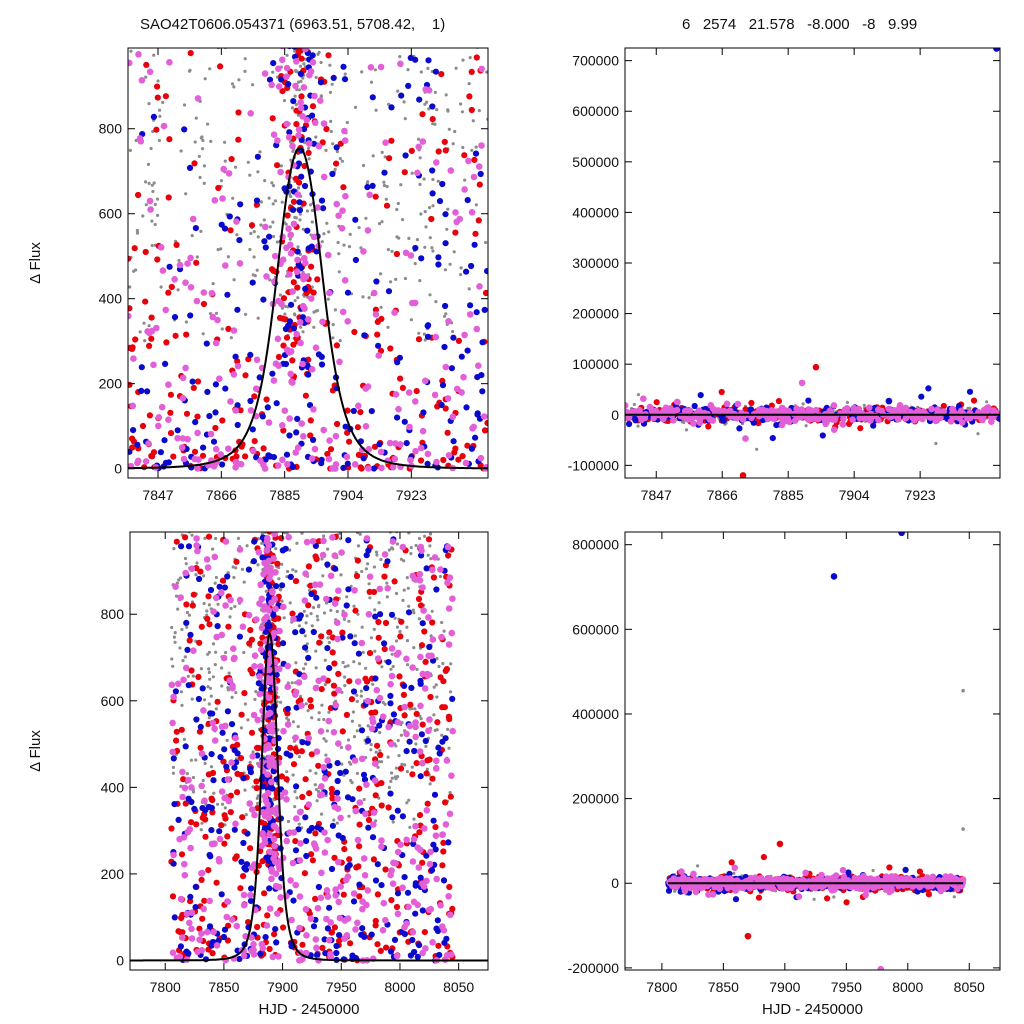 Image resolution: width=1024 pixels, height=1024 pixels. Describe the element at coordinates (595, 61) in the screenshot. I see `top-right-y-tick-label: 700000` at that location.